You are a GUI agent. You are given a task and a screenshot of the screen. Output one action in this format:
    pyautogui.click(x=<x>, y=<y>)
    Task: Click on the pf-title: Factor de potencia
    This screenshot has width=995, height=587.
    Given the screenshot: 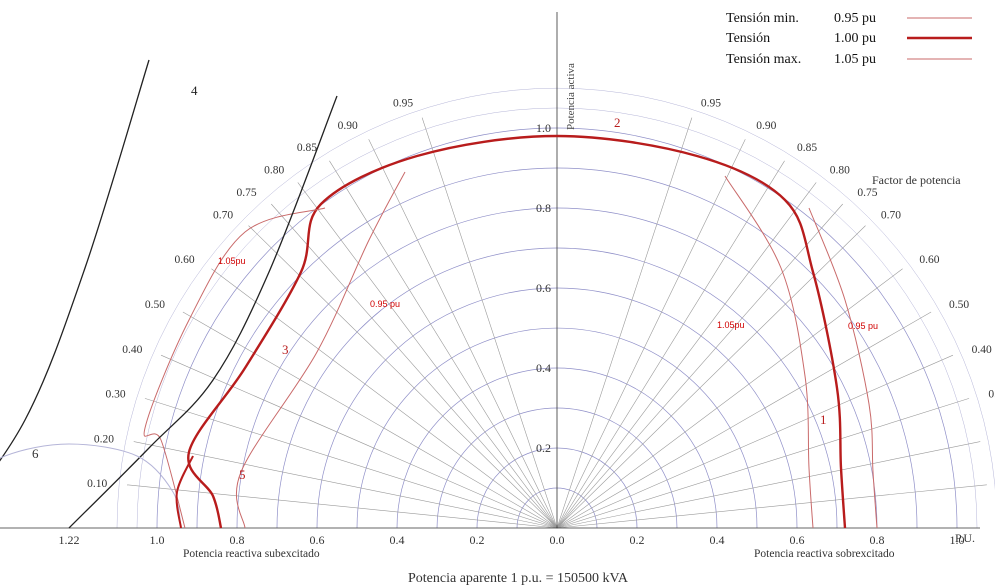 What is the action you would take?
    pyautogui.click(x=916, y=180)
    